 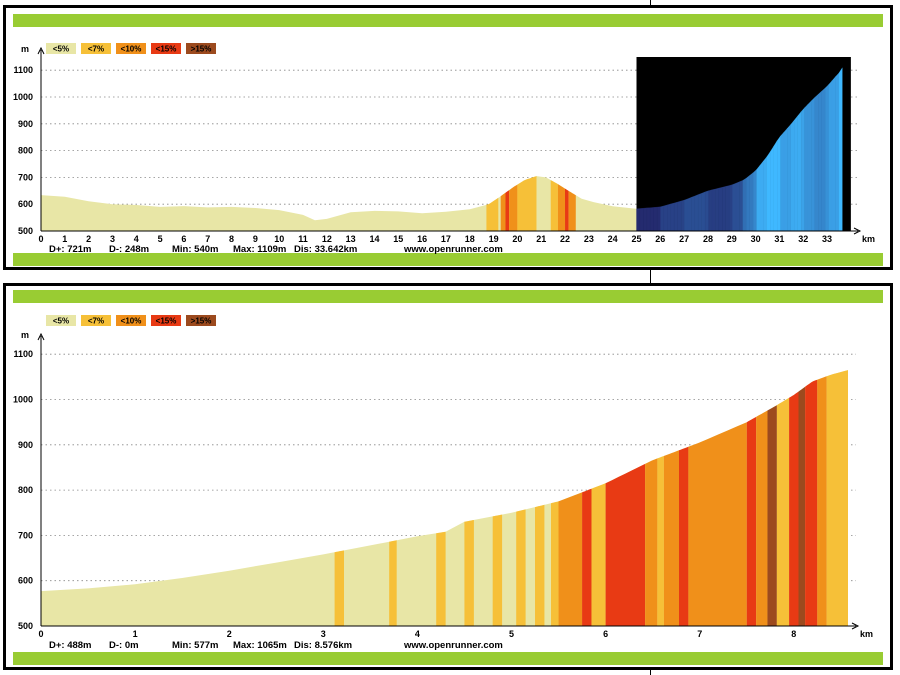 What do you see at coordinates (255, 239) in the screenshot?
I see `x-tick-label: 9` at bounding box center [255, 239].